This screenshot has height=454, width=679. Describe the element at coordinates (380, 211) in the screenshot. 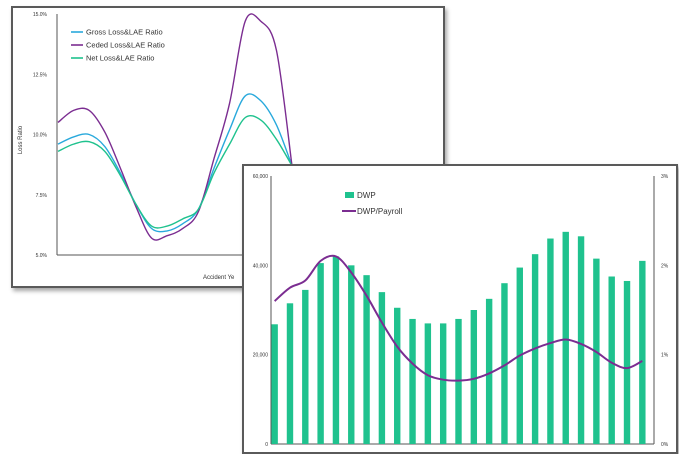

I see `legend-label: DWP/Payroll` at that location.